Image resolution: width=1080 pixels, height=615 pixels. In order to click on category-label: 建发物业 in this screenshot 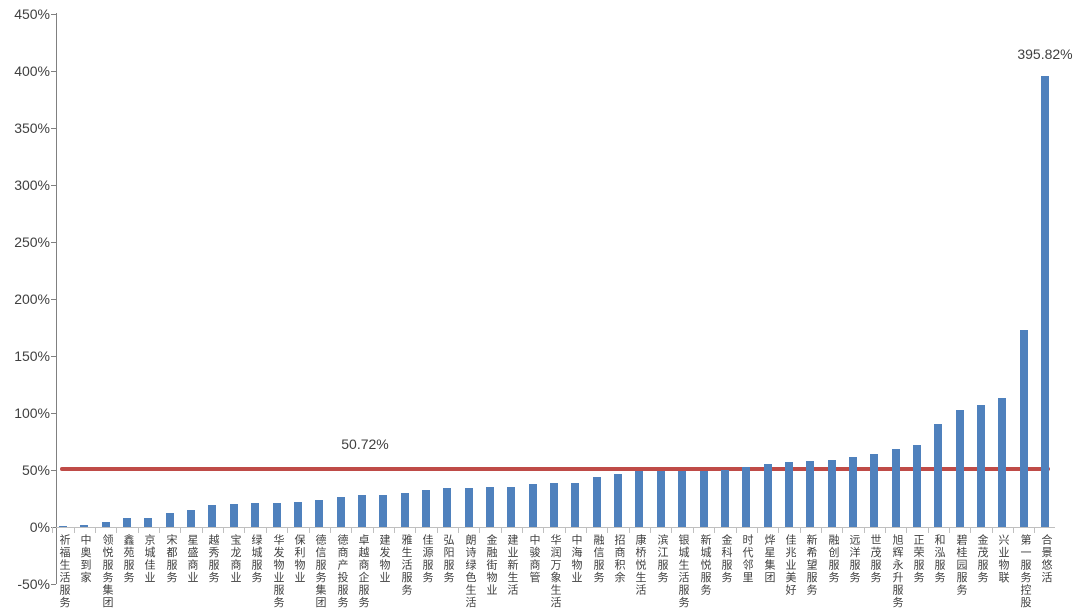, I will do `click(384, 559)`.